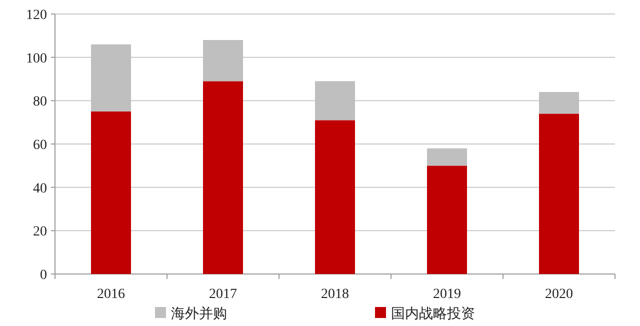  Describe the element at coordinates (40, 232) in the screenshot. I see `y-tick-label: 20` at that location.